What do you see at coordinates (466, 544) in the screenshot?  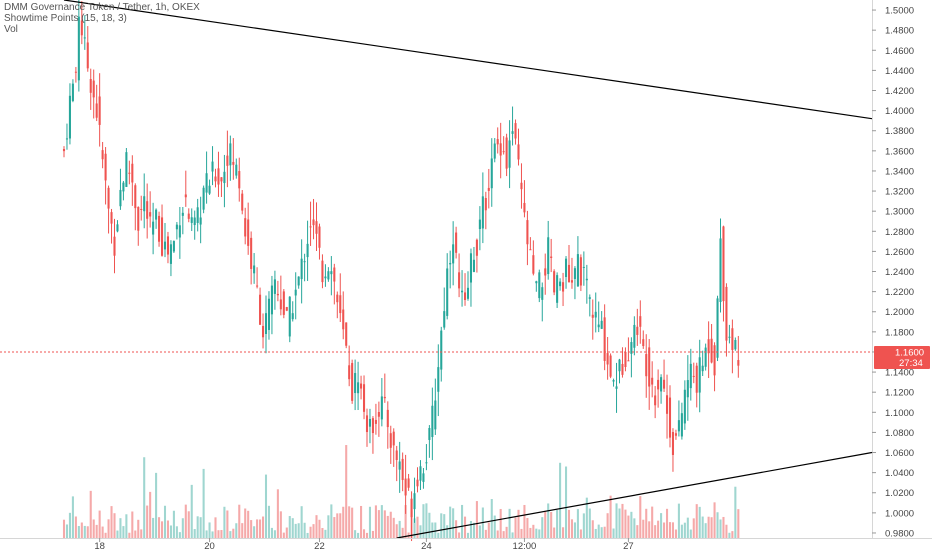 I see `time-axis: 18 20 22 24 12:00 27` at bounding box center [466, 544].